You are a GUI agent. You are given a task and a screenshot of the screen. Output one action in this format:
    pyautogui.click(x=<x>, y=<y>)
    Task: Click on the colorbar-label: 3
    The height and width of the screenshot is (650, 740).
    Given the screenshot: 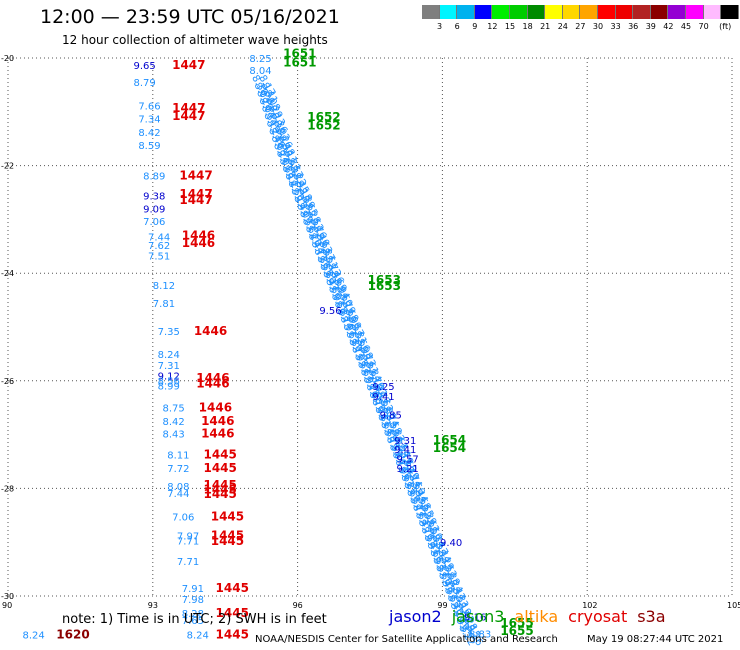 What is the action you would take?
    pyautogui.click(x=440, y=26)
    